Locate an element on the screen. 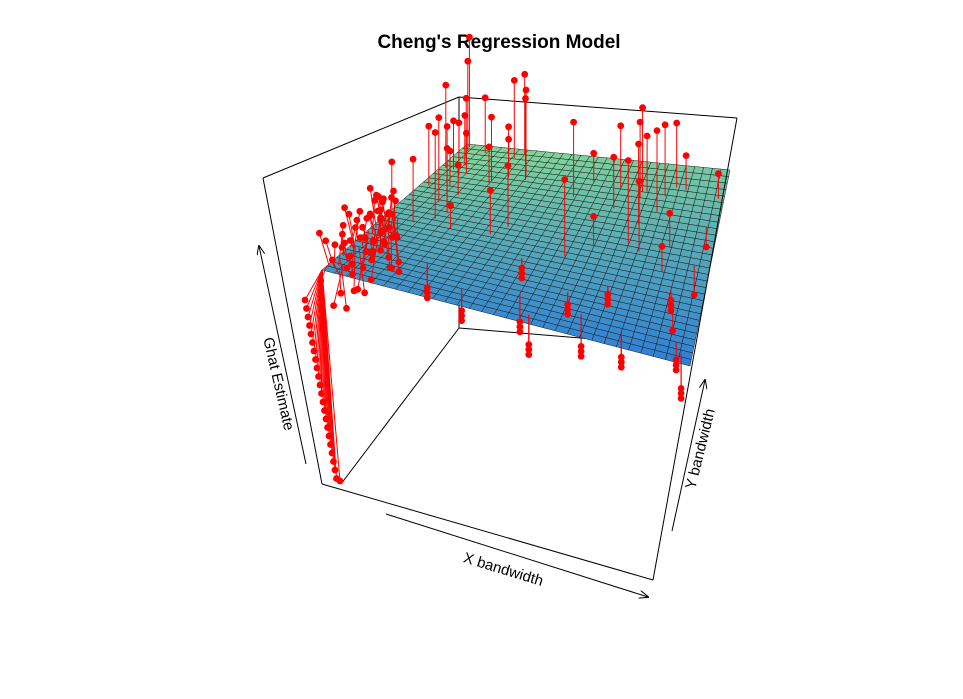 The image size is (963, 699). z-axis-arrow is located at coordinates (283, 355).